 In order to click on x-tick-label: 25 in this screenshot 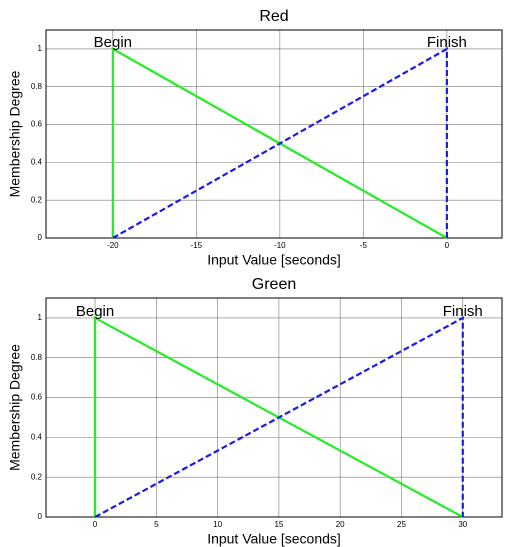, I will do `click(401, 524)`.